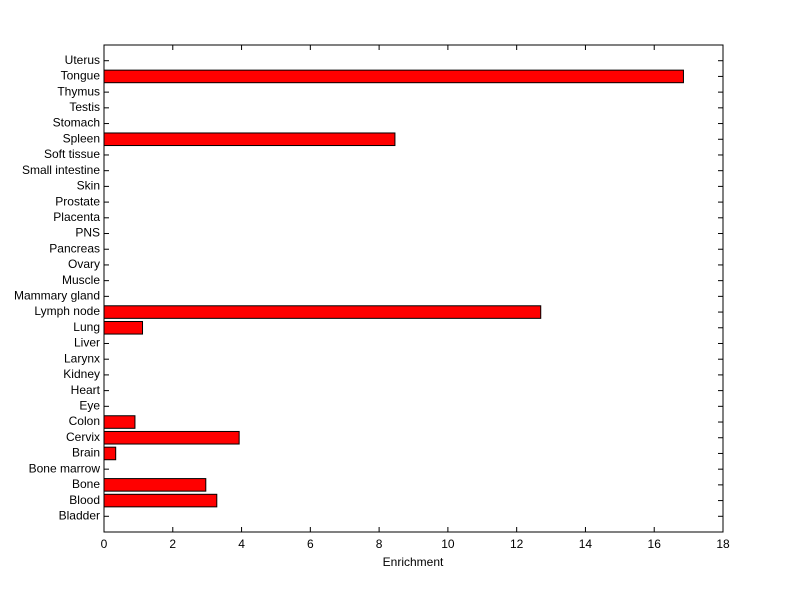  What do you see at coordinates (86, 327) in the screenshot?
I see `y-tick-label: Lung` at bounding box center [86, 327].